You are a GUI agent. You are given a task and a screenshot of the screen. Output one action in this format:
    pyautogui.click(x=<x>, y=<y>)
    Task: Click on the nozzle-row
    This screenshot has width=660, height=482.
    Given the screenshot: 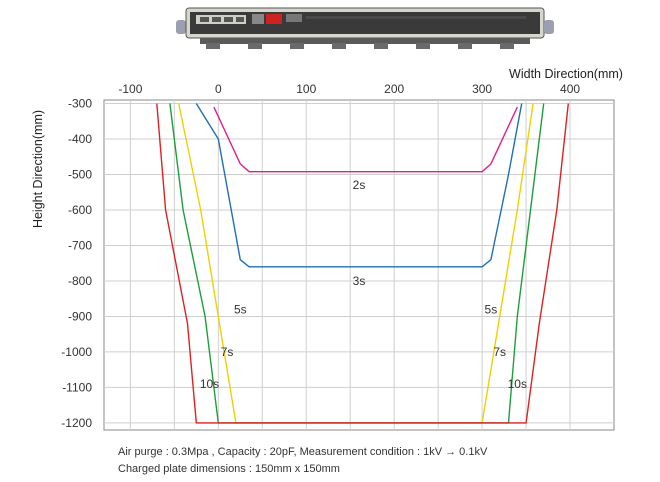 What is the action you would take?
    pyautogui.click(x=360, y=46)
    